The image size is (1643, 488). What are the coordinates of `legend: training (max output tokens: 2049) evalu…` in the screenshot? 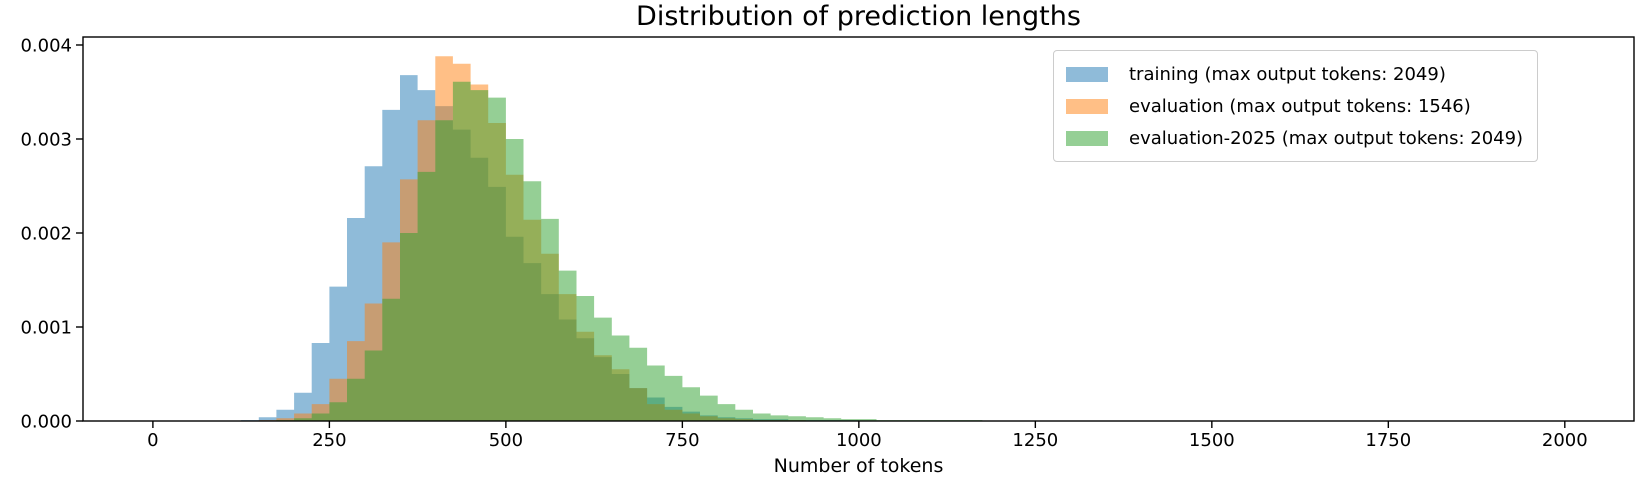 It's located at (1296, 106).